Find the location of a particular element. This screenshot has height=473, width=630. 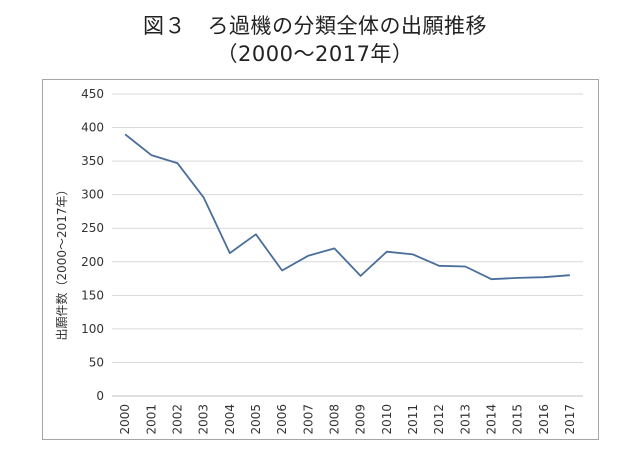

y-tick-label: 300 is located at coordinates (92, 195).